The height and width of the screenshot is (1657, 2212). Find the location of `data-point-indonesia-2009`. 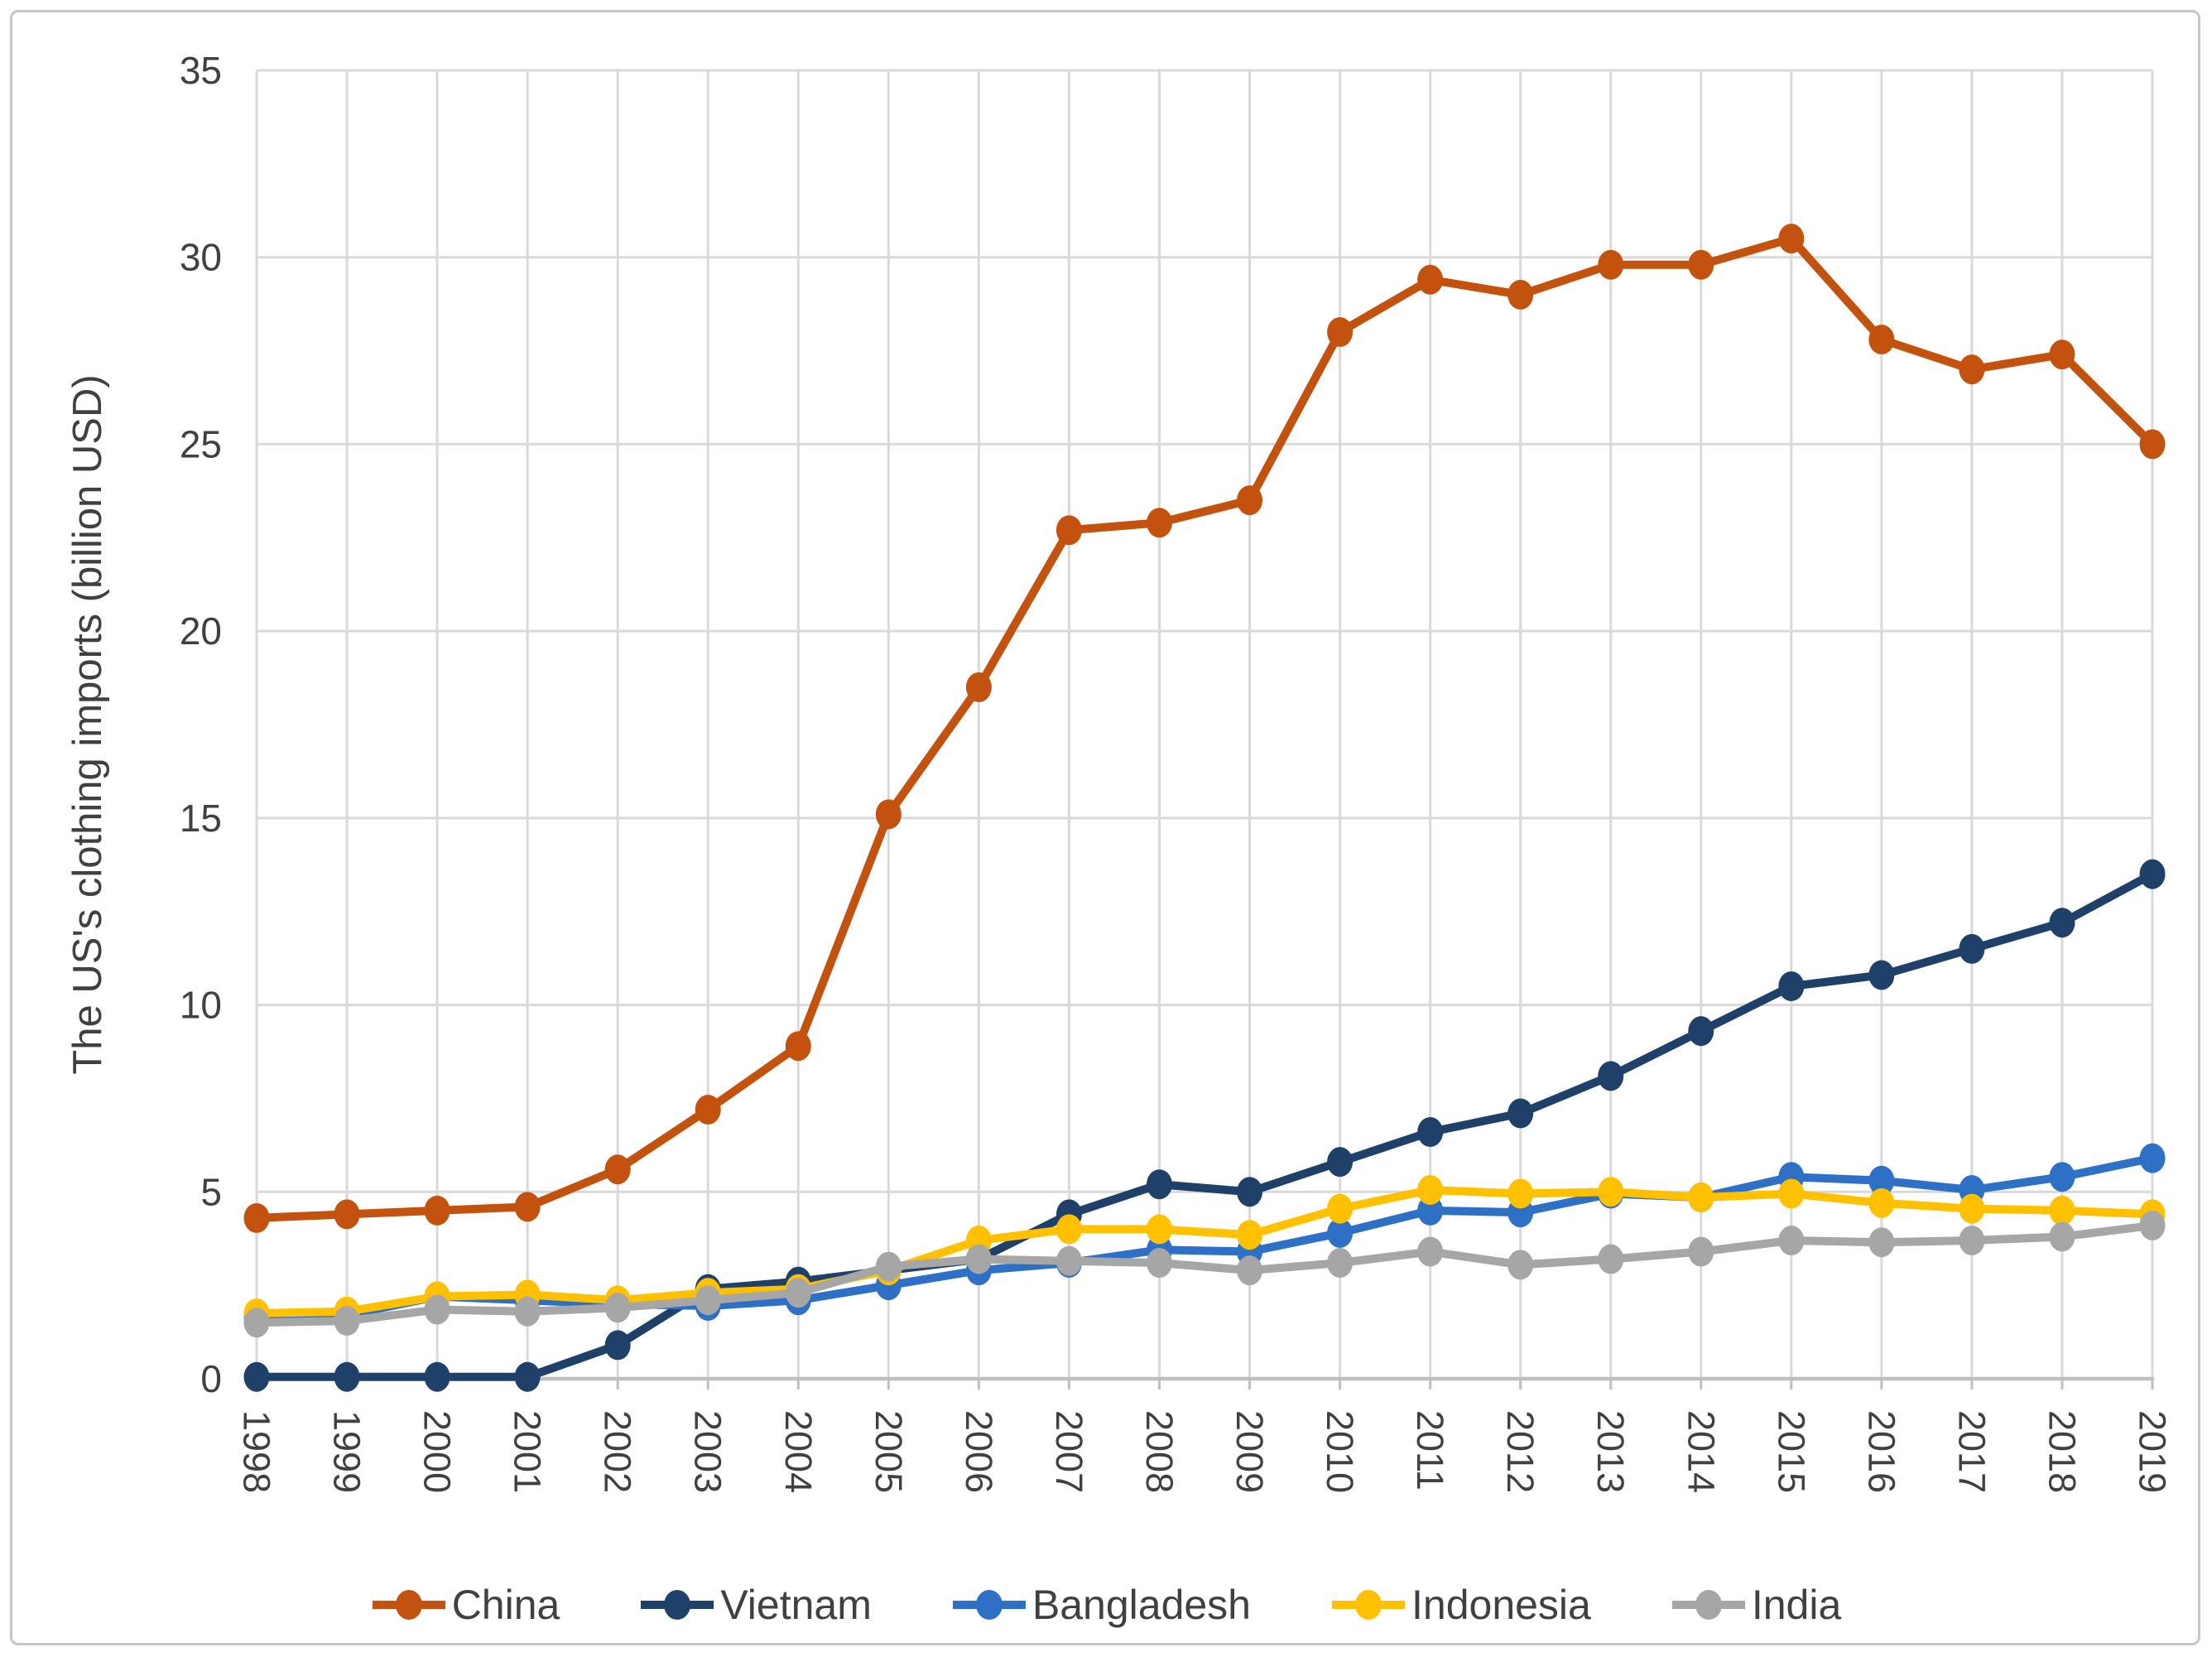

data-point-indonesia-2009 is located at coordinates (1250, 1235).